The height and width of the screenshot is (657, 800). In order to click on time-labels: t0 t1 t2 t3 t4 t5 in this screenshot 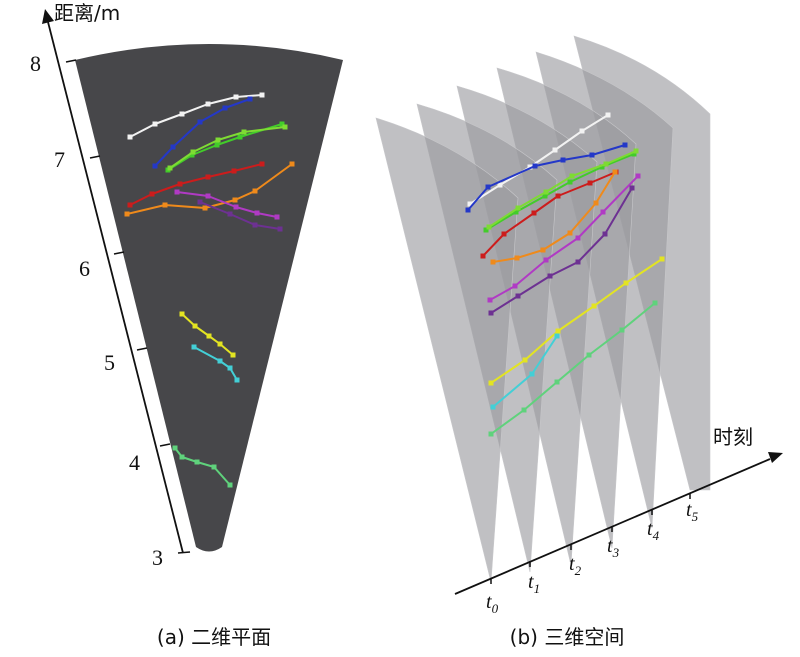, I will do `click(592, 557)`.